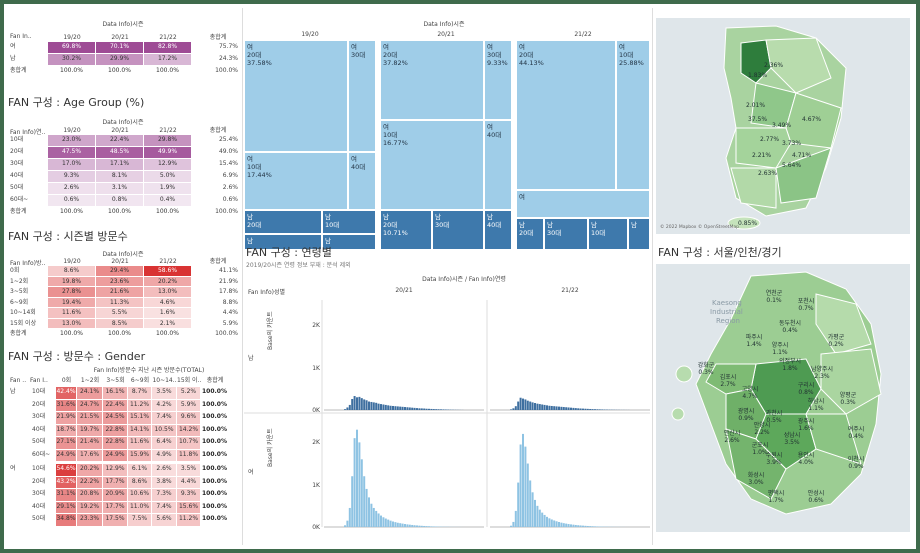 The height and width of the screenshot is (553, 920). I want to click on region-label: 평택시 1.7%, so click(776, 497).